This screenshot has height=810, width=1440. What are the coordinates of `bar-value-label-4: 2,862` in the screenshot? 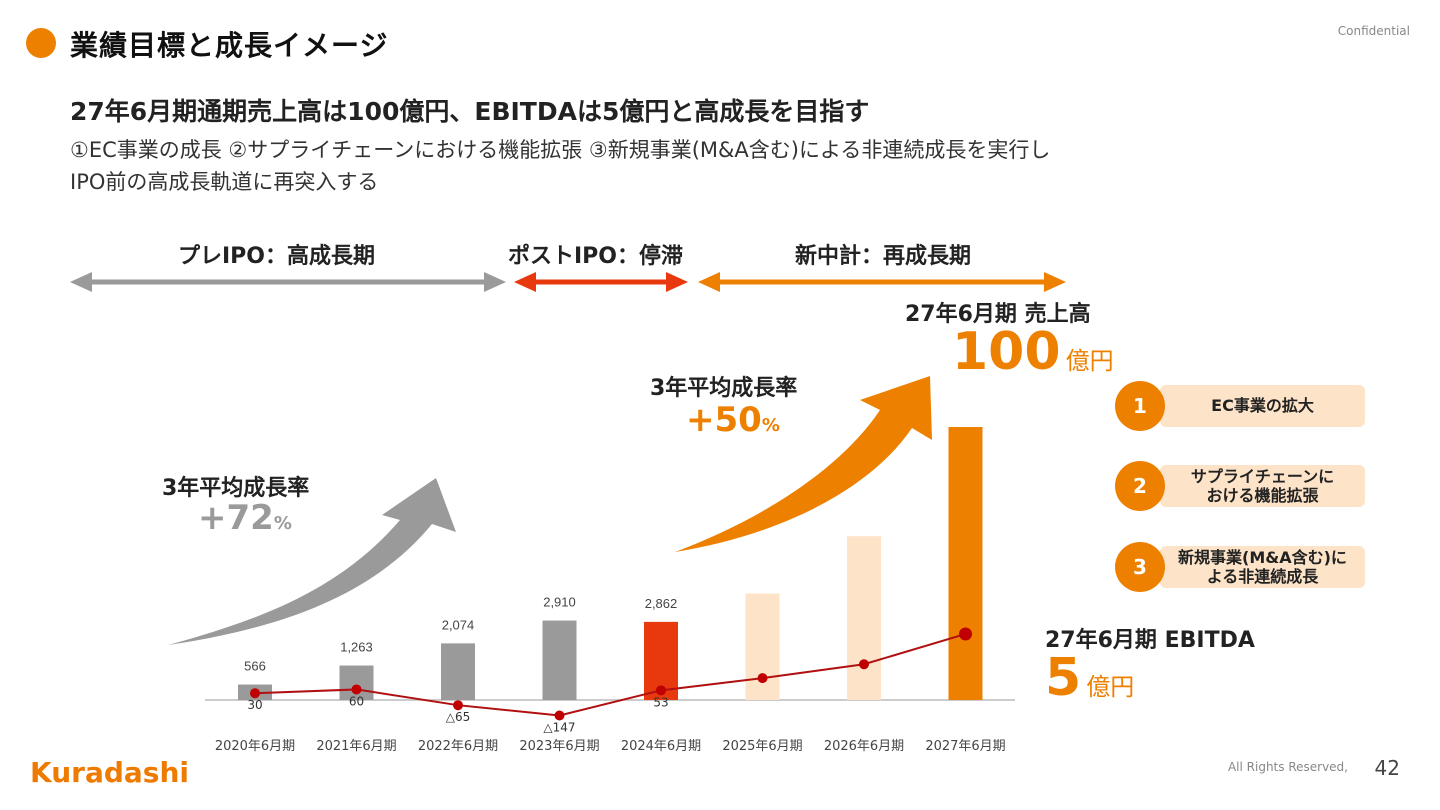 It's located at (661, 603).